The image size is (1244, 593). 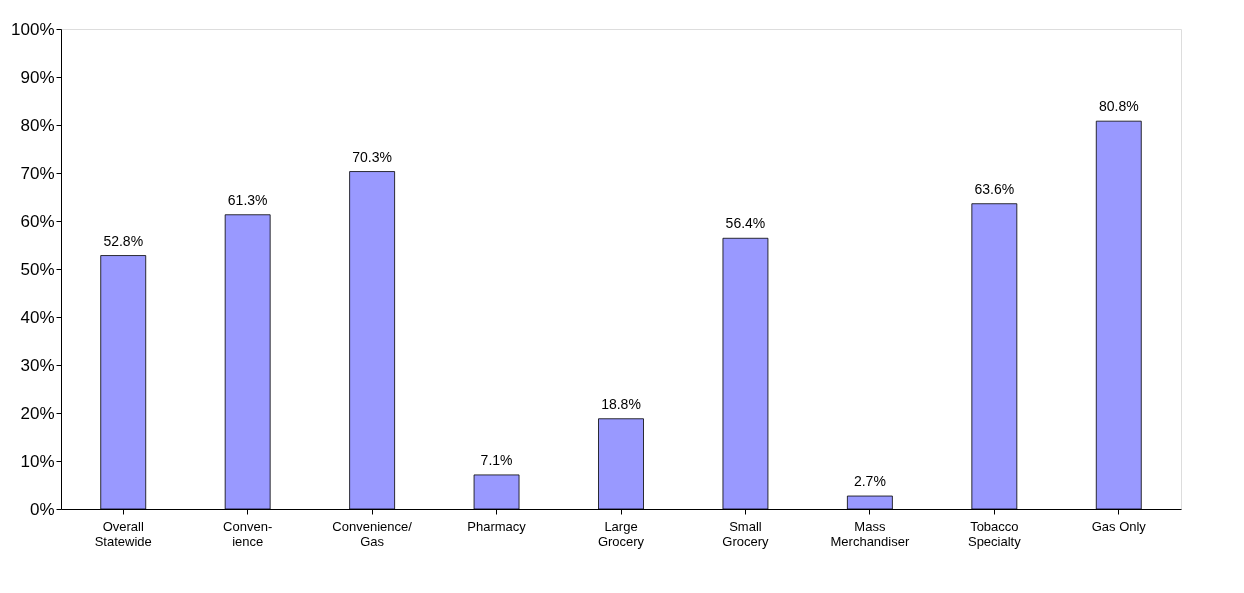 What do you see at coordinates (247, 199) in the screenshot?
I see `data-label: 61.3%` at bounding box center [247, 199].